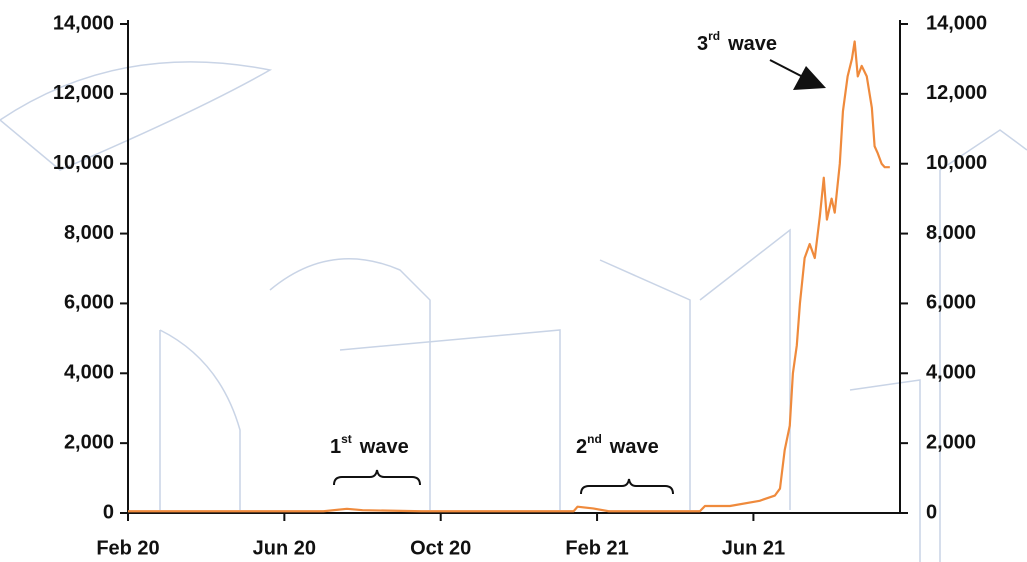 This screenshot has width=1027, height=562. Describe the element at coordinates (714, 36) in the screenshot. I see `annotation-suffix: rd` at that location.